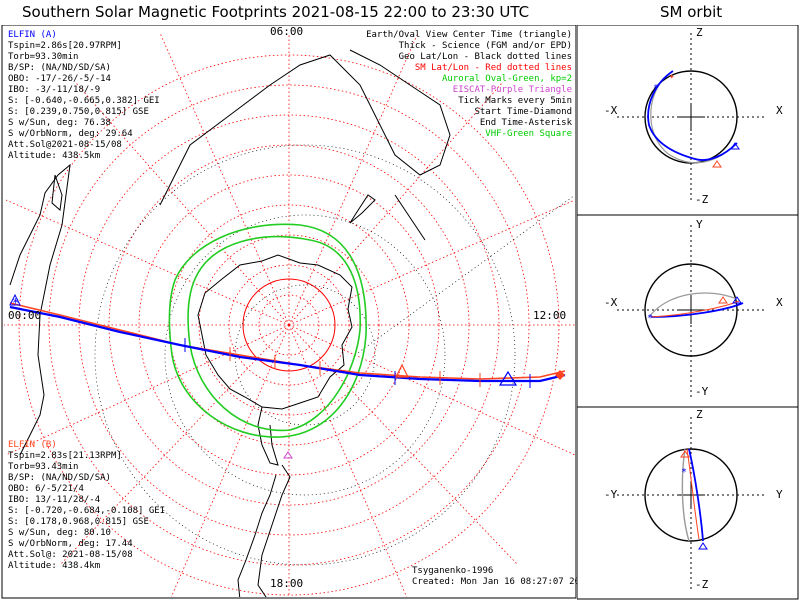  I want to click on elfin-a-line: IBO: -3/-11/18/-9, so click(54, 90).